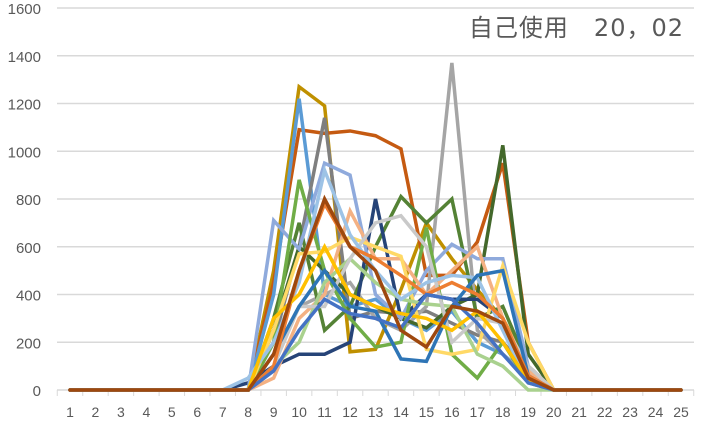 This screenshot has width=702, height=427. Describe the element at coordinates (656, 412) in the screenshot. I see `x-tick-label: 24` at that location.